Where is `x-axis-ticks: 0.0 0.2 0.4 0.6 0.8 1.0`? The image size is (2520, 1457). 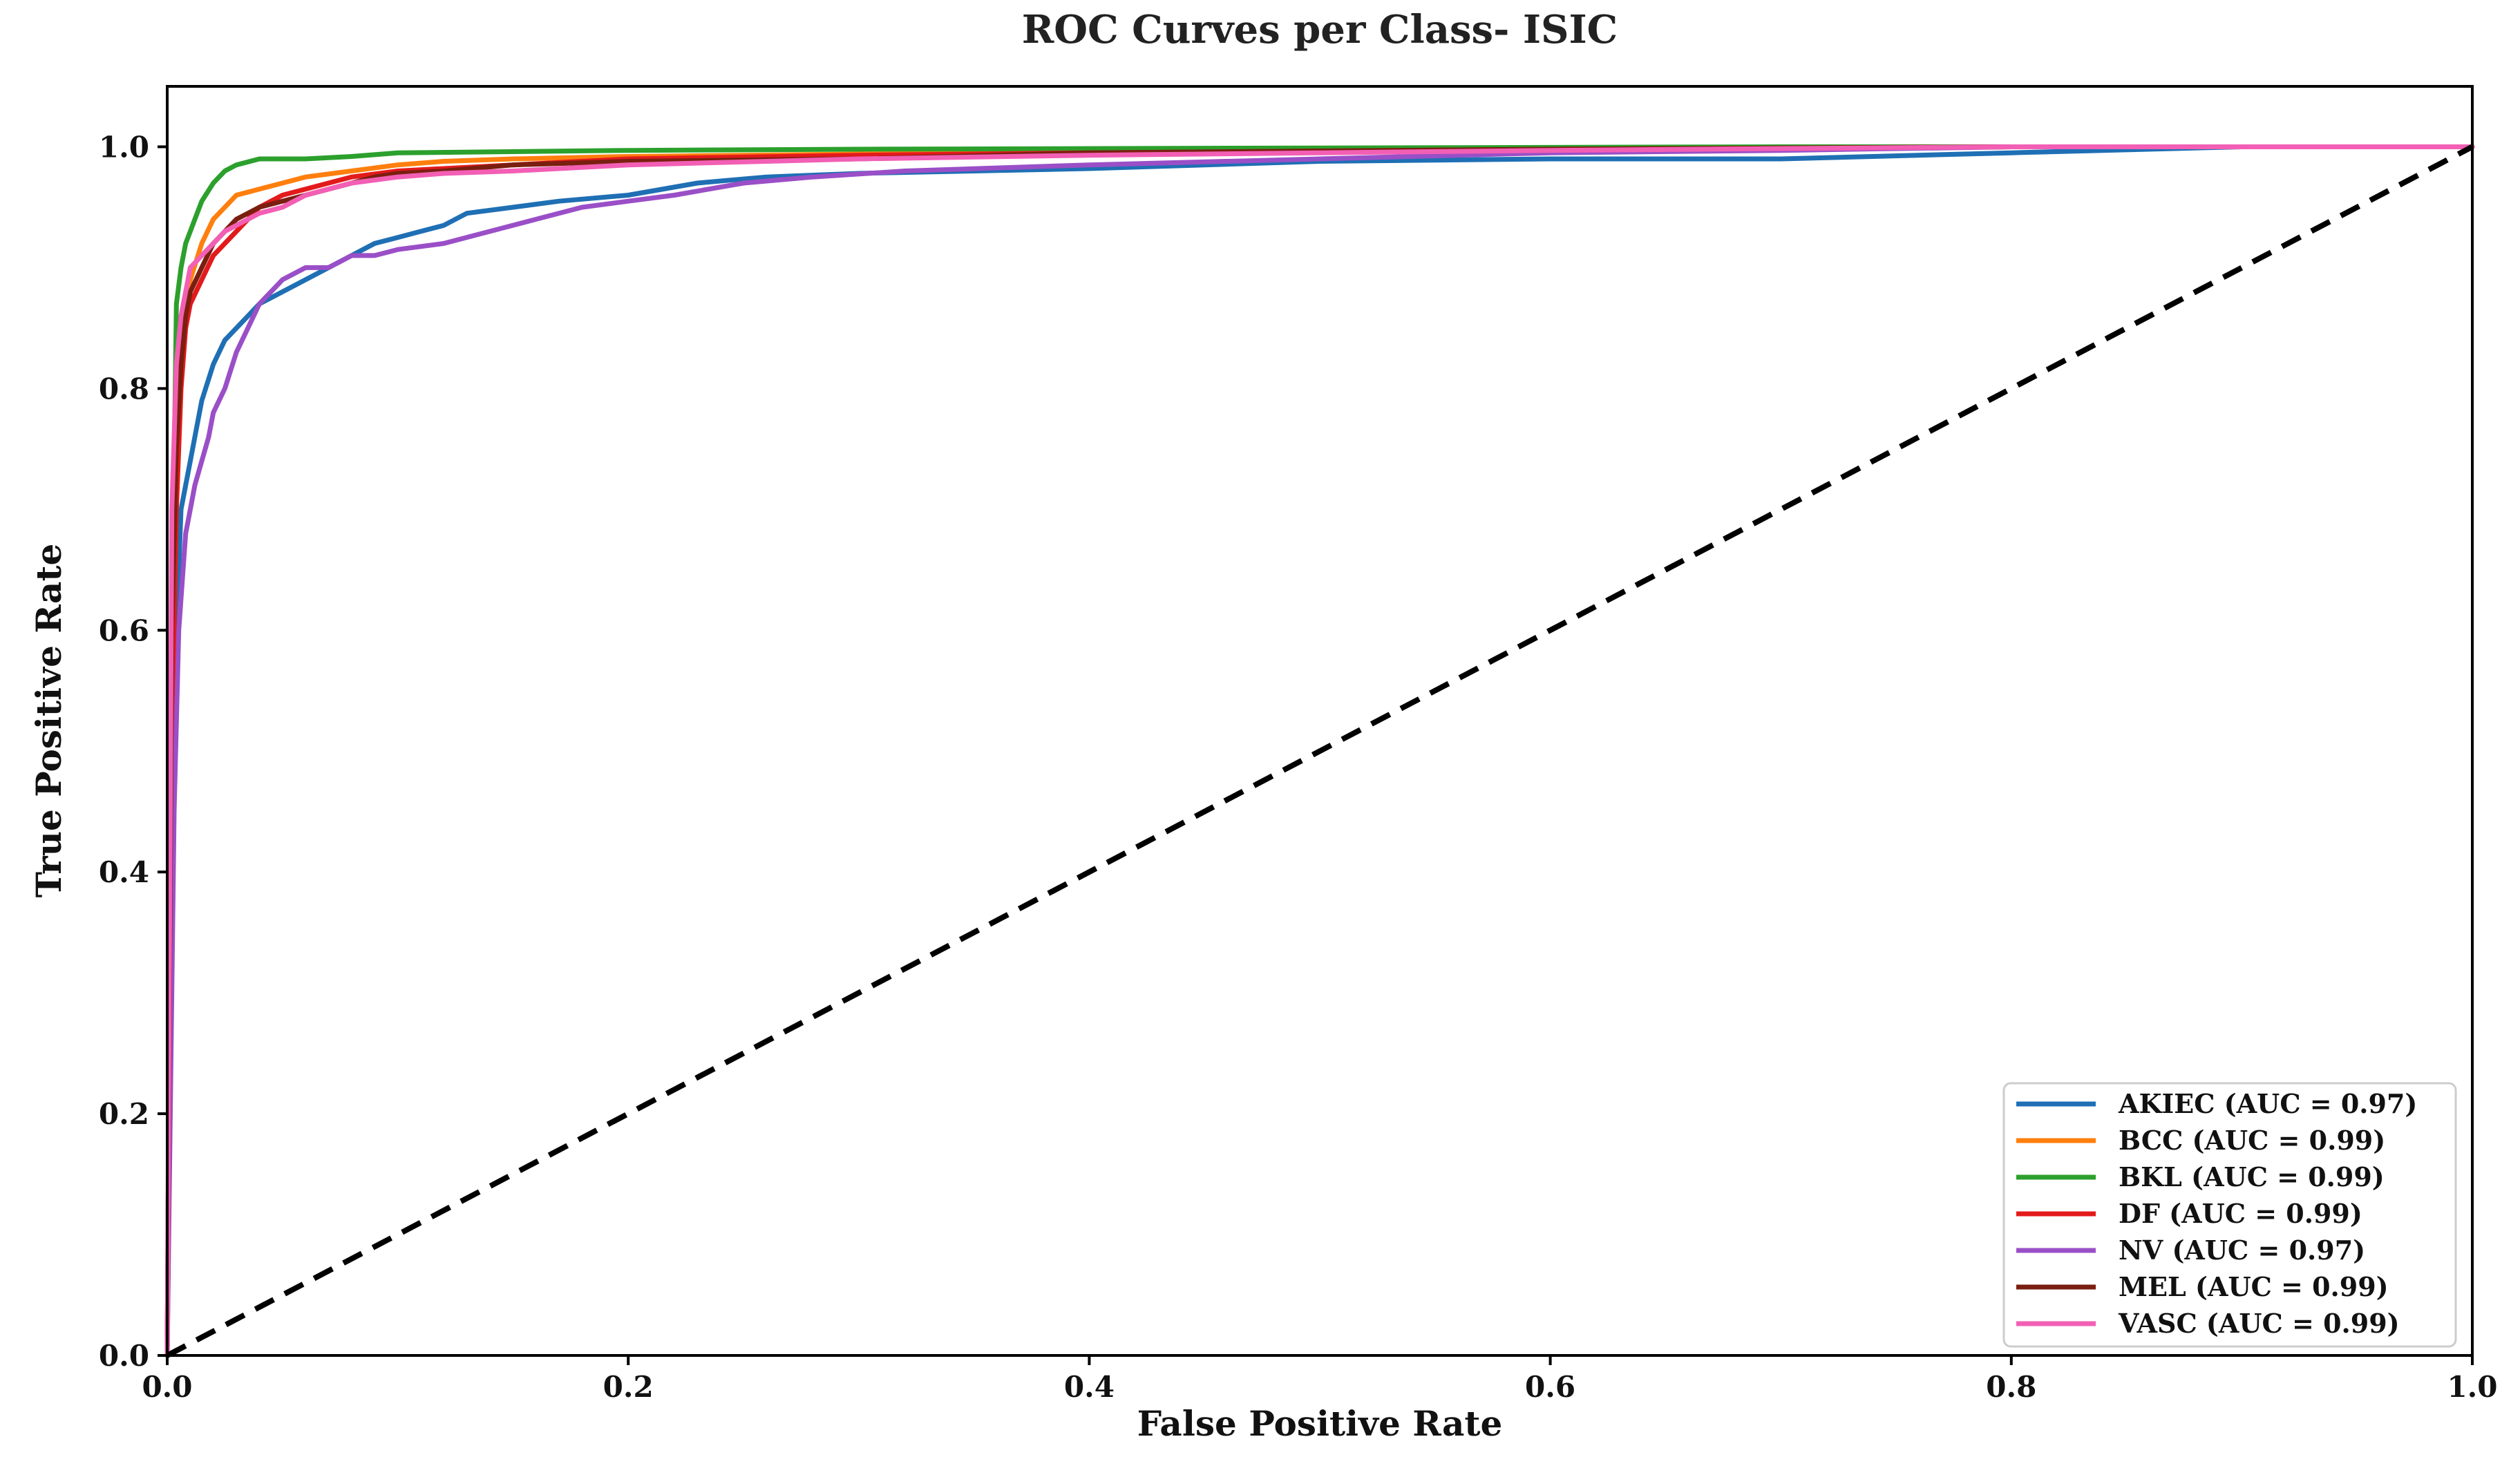 x-axis-ticks: 0.0 0.2 0.4 0.6 0.8 1.0 is located at coordinates (1320, 1379).